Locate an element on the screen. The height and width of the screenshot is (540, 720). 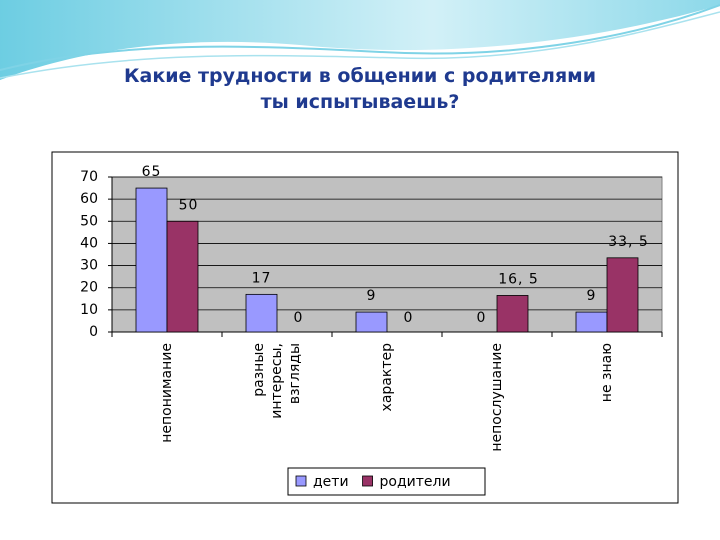
header-decoration is located at coordinates (360, 40).